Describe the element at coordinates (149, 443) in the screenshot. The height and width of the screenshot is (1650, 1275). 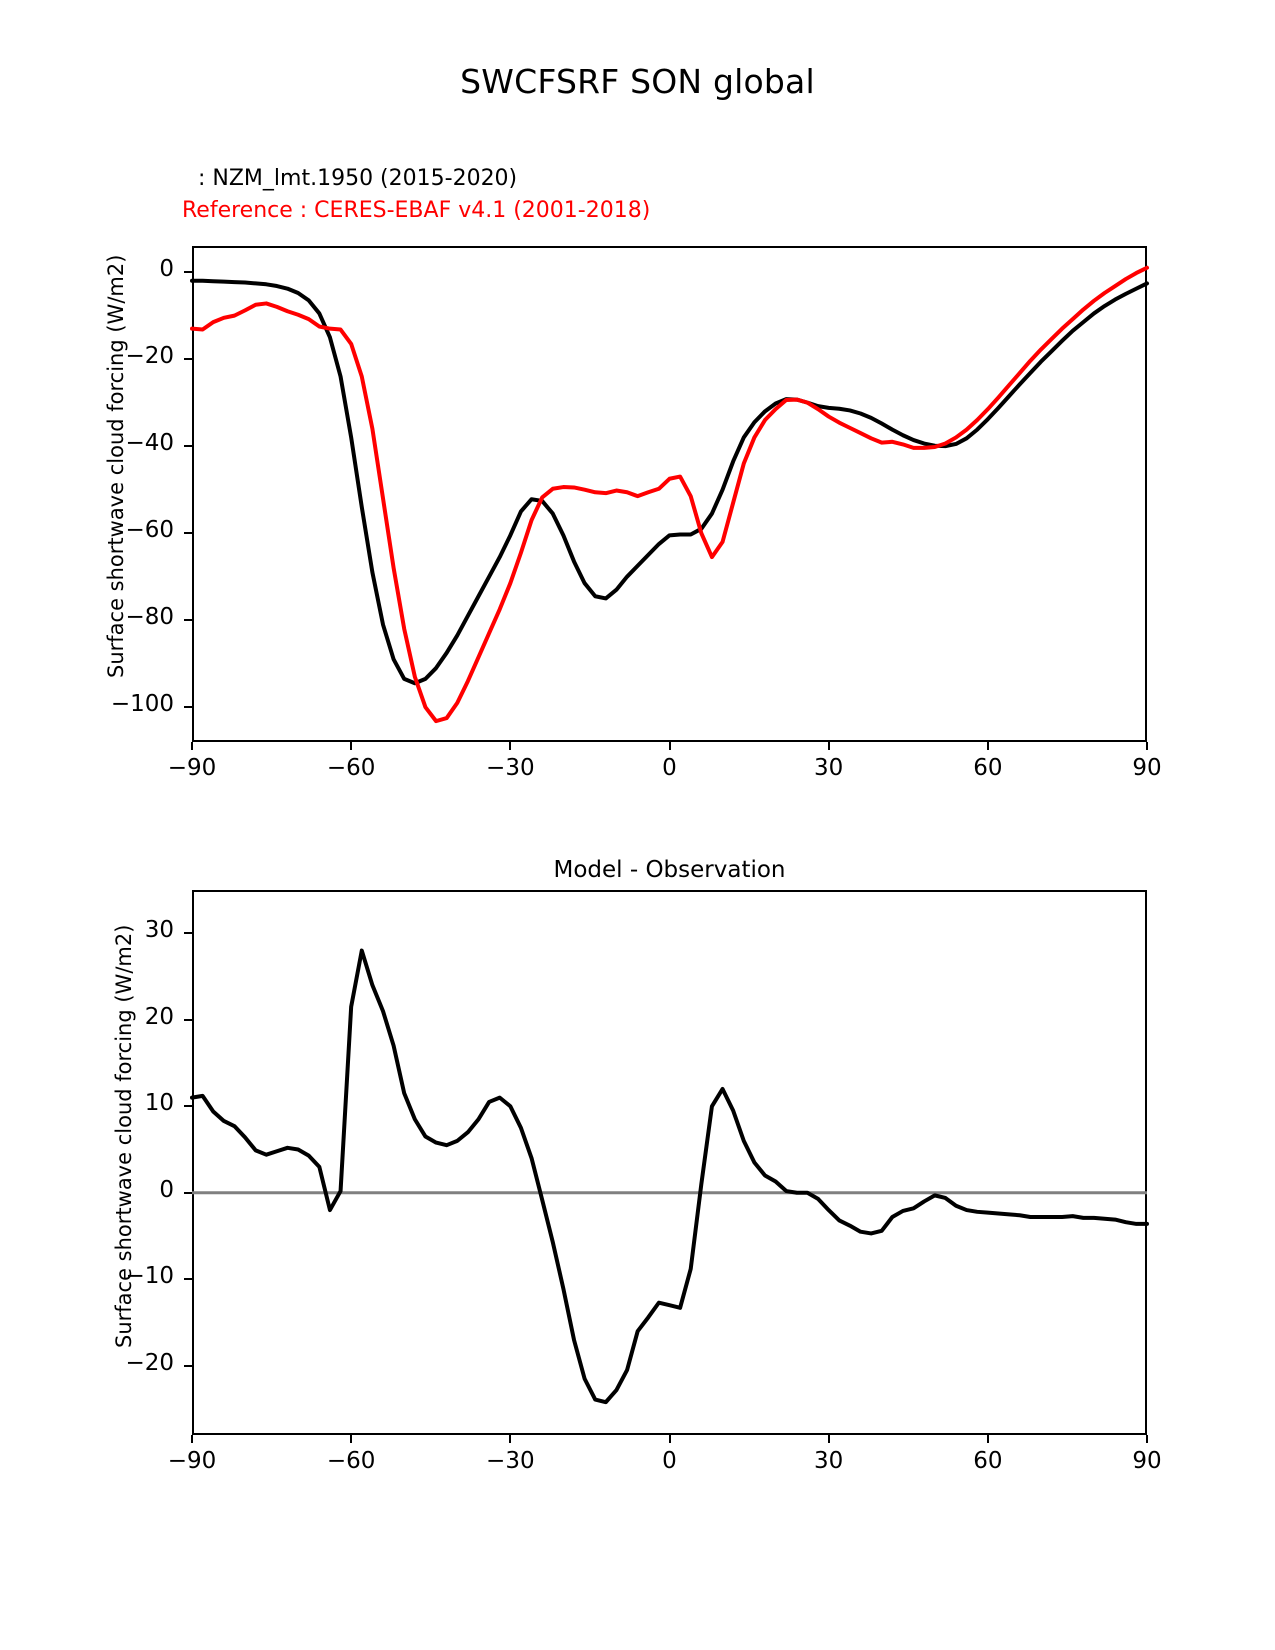
I see `y-tick-label: −40` at that location.